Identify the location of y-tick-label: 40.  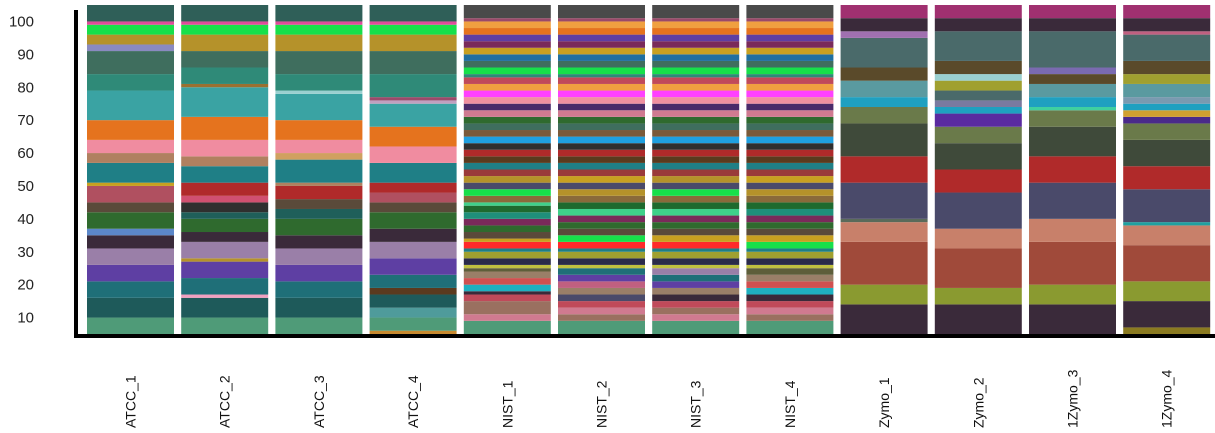
(25, 219).